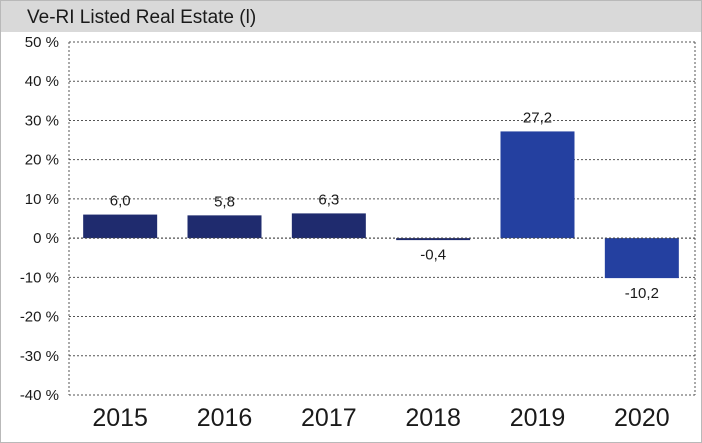  What do you see at coordinates (46, 238) in the screenshot?
I see `y-tick-label: 0 %` at bounding box center [46, 238].